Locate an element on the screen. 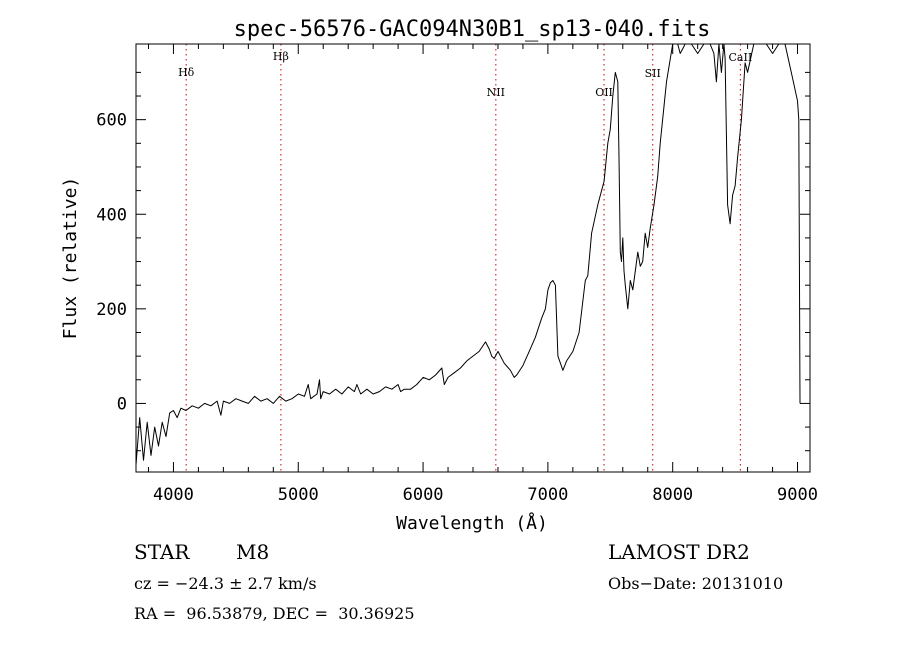  x-tick-label: 5000 is located at coordinates (298, 495).